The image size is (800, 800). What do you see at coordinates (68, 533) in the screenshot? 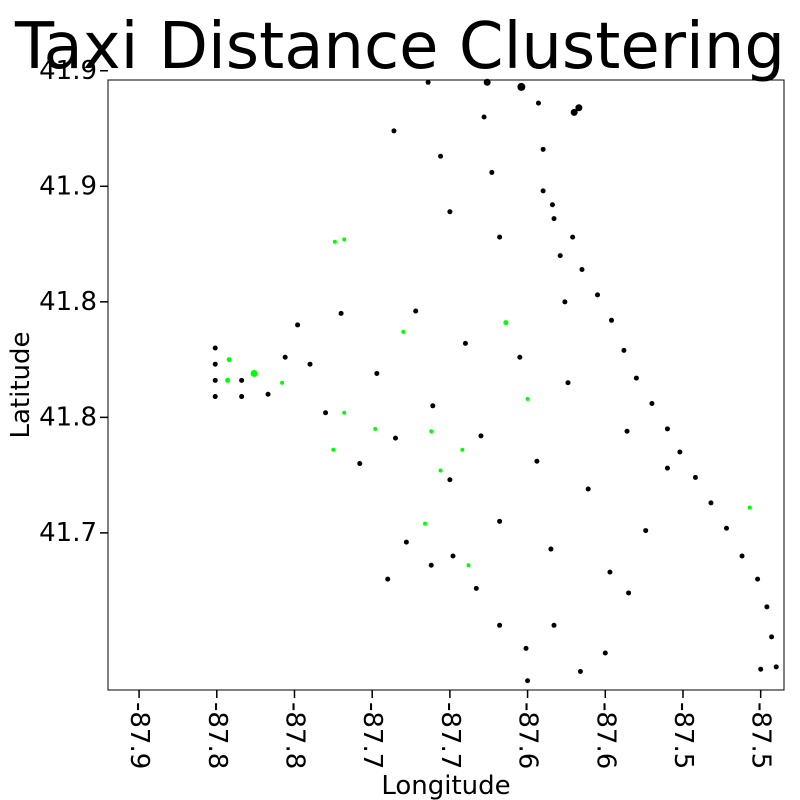
I see `y-tick-label: 41.7` at bounding box center [68, 533].